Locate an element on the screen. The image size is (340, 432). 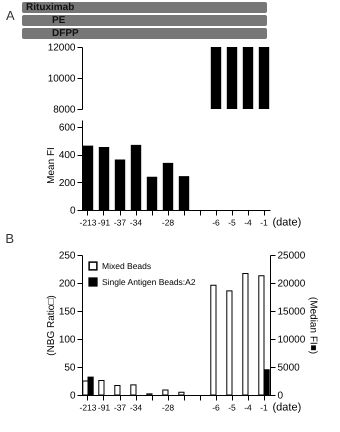
y-tick-label: 8000 is located at coordinates (64, 110).